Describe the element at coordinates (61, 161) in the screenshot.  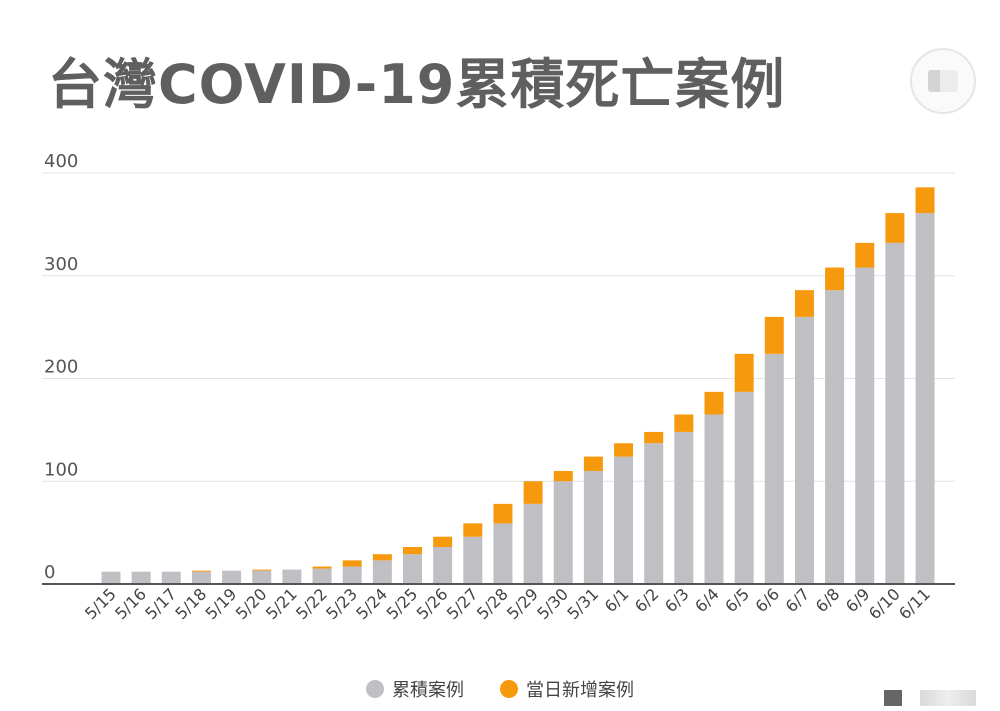
I see `y-tick-label-400: 400` at that location.